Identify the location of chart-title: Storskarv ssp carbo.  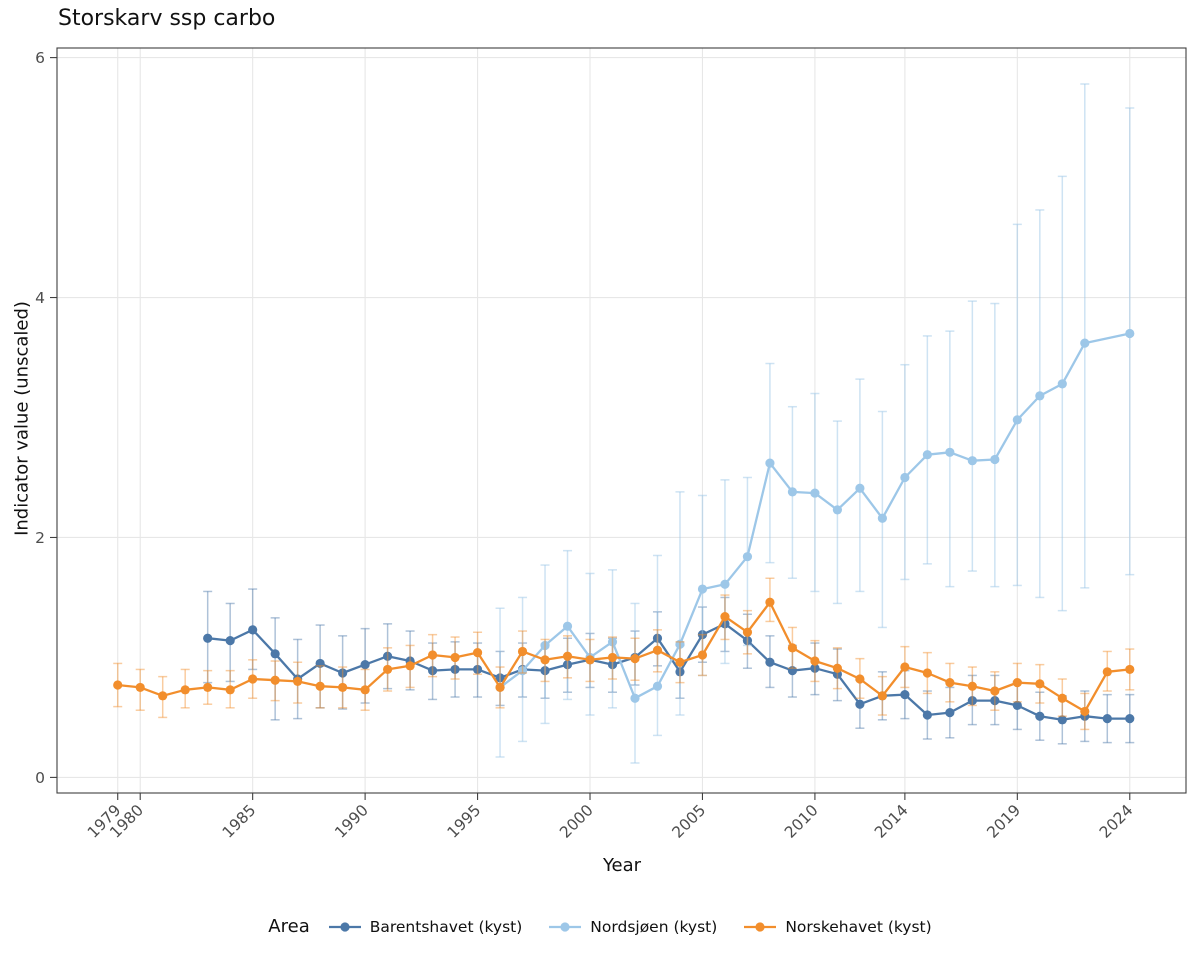
(167, 18).